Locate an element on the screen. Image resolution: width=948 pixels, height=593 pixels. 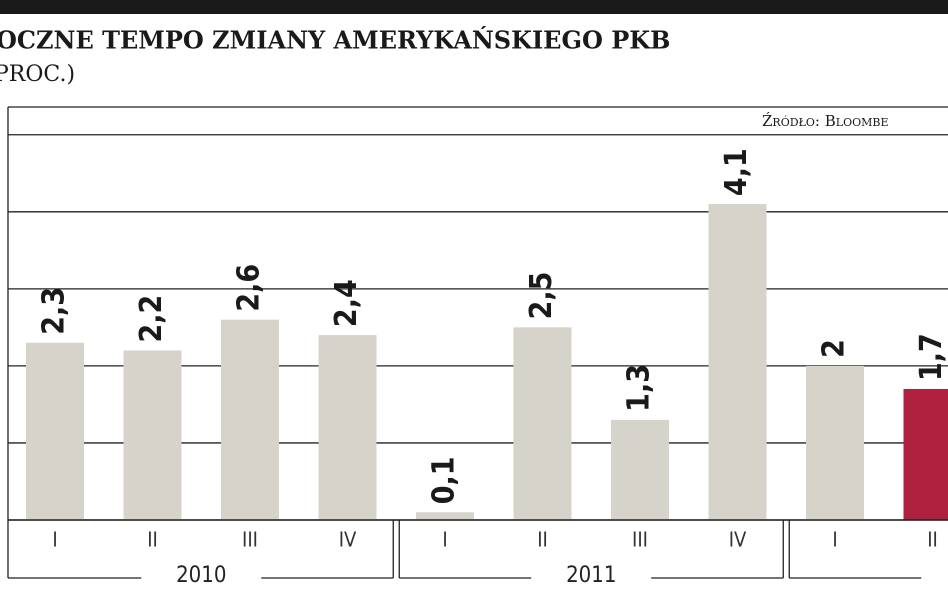
value-label: 2,4 is located at coordinates (346, 303).